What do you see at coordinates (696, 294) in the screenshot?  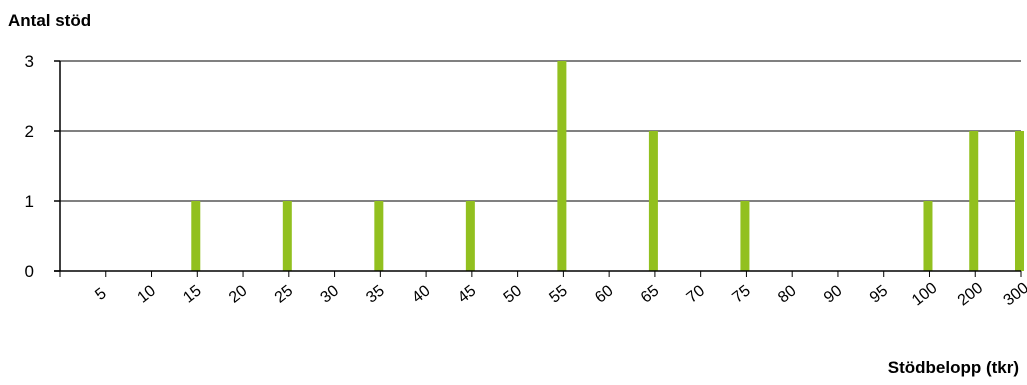 I see `x-tick-label: 70` at bounding box center [696, 294].